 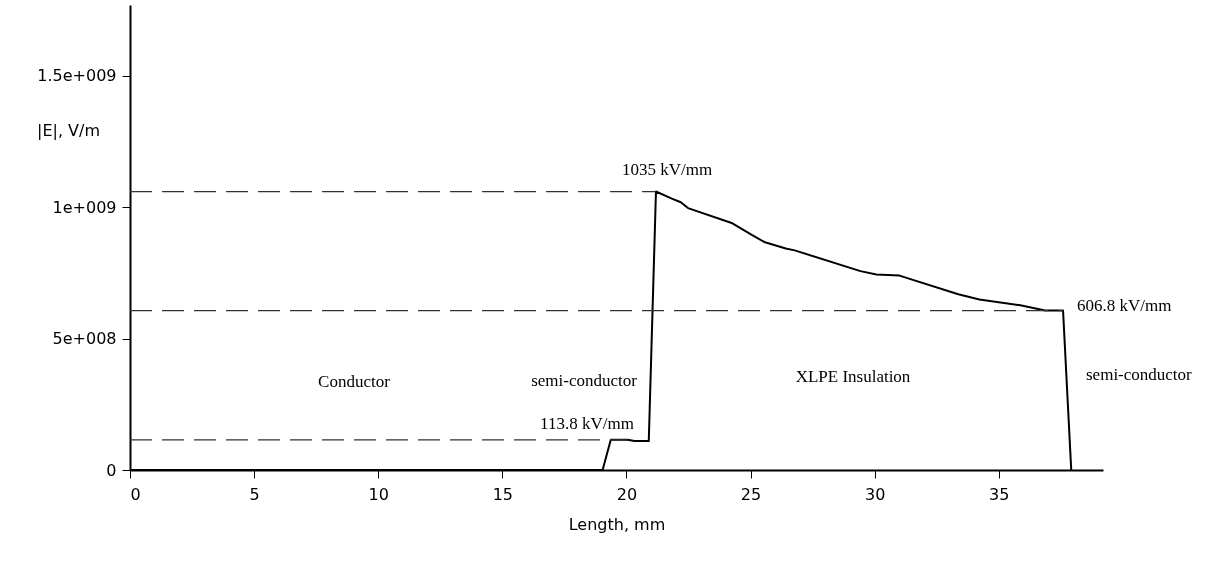 I want to click on y-axis-title: |E|, V/m, so click(x=68, y=130).